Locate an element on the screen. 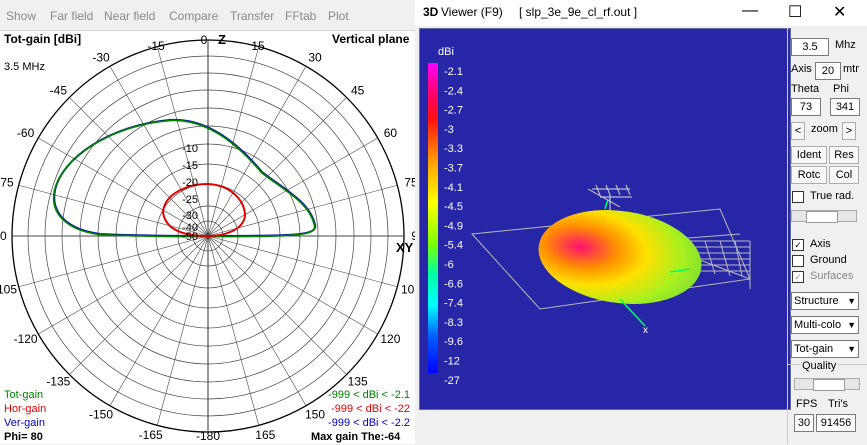 The height and width of the screenshot is (445, 867). axis-label: Axis is located at coordinates (801, 69).